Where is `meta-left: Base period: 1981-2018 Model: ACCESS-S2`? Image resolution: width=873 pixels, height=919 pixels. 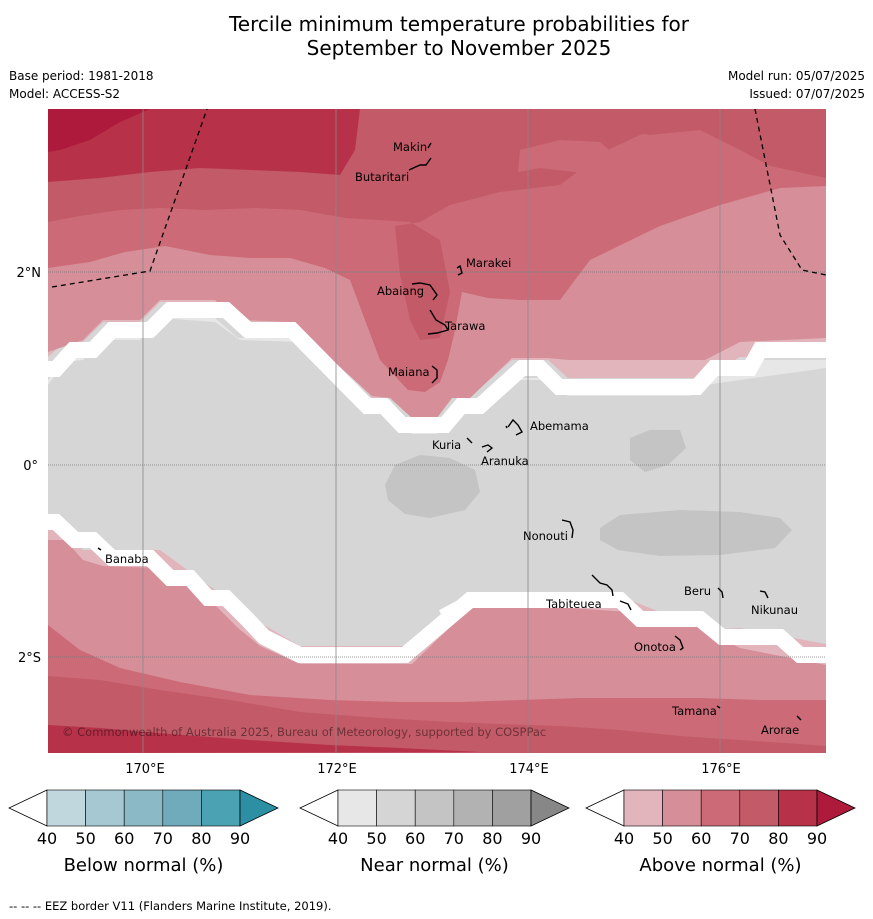
meta-left: Base period: 1981-2018 Model: ACCESS-S2 is located at coordinates (81, 85).